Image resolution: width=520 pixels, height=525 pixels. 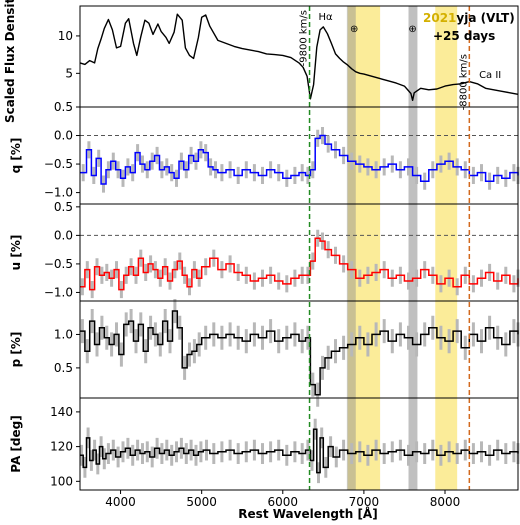 What do you see at coordinates (445, 502) in the screenshot?
I see `xtick-label-4: 8000` at bounding box center [445, 502].